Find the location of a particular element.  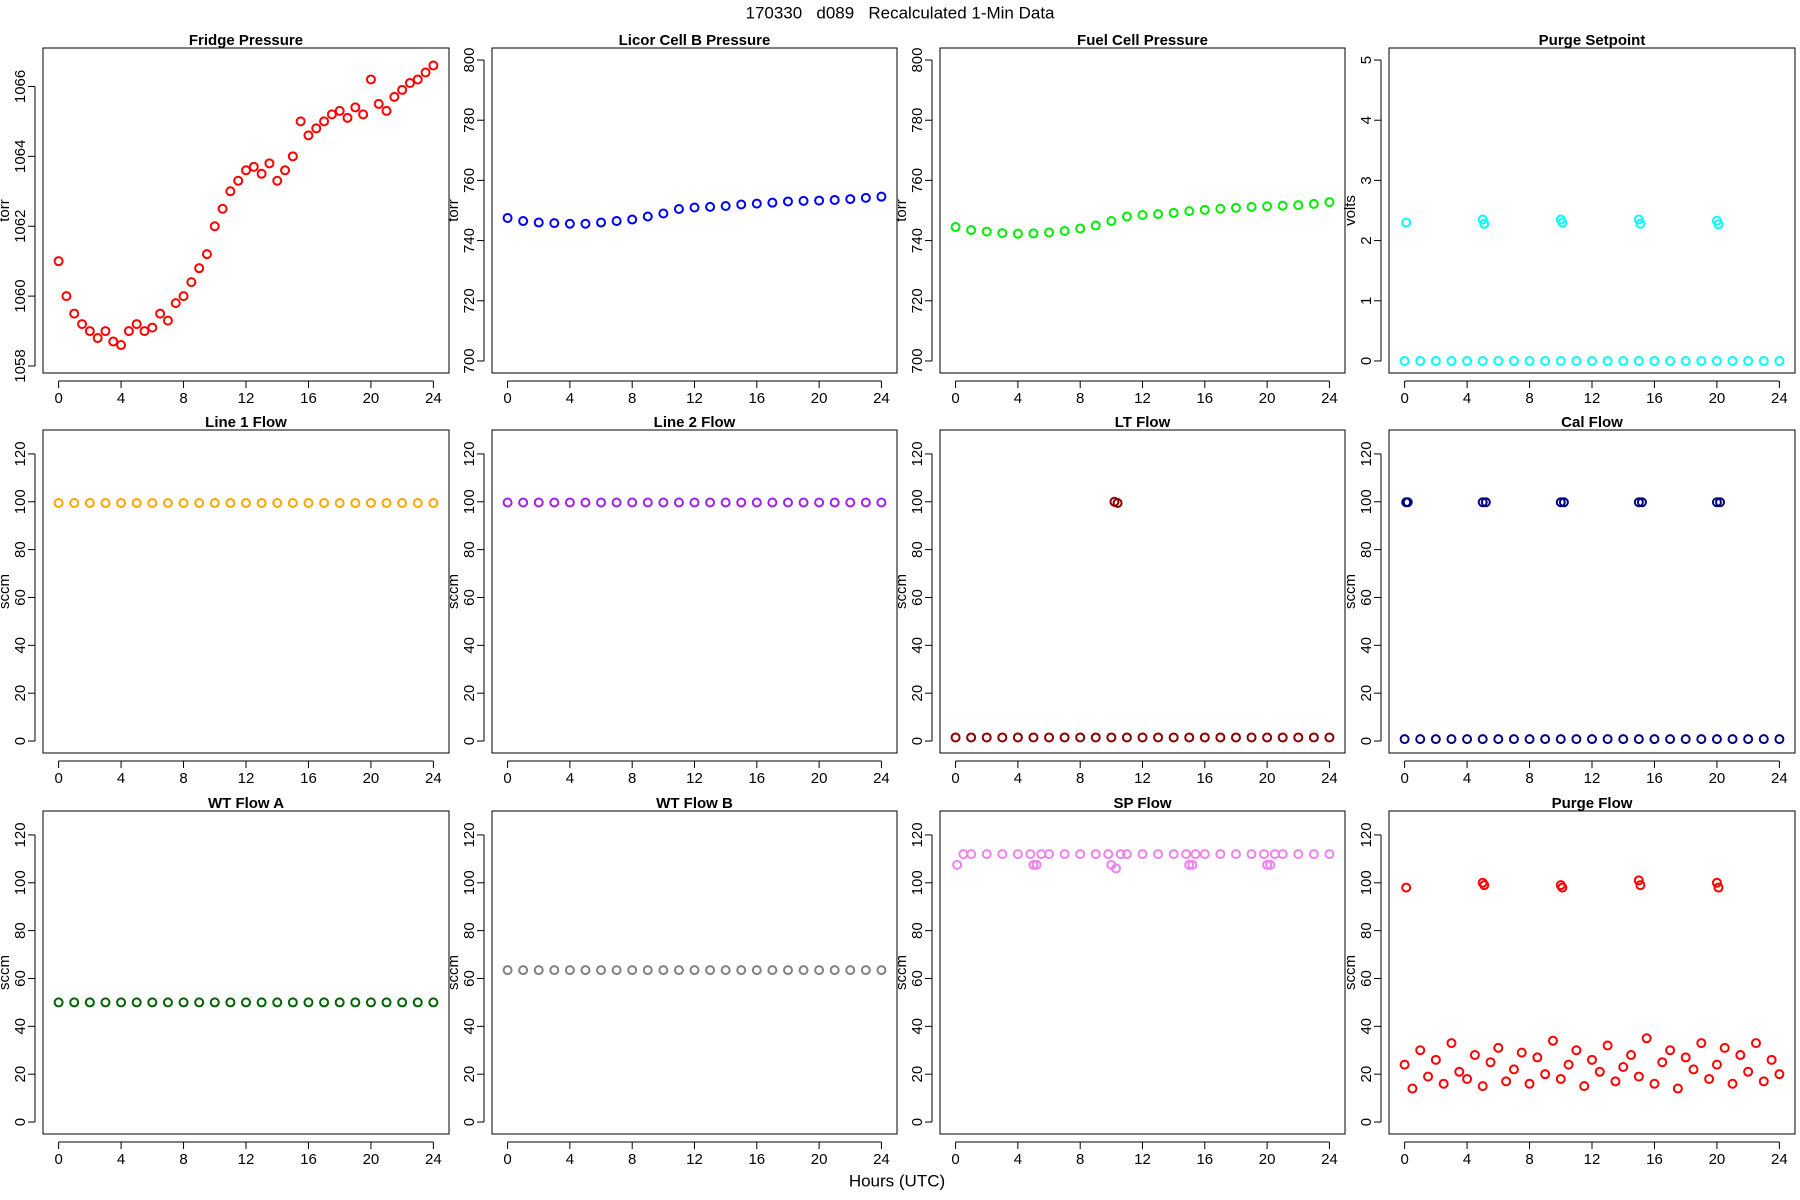

y-axis-label: sccm is located at coordinates (6, 591).